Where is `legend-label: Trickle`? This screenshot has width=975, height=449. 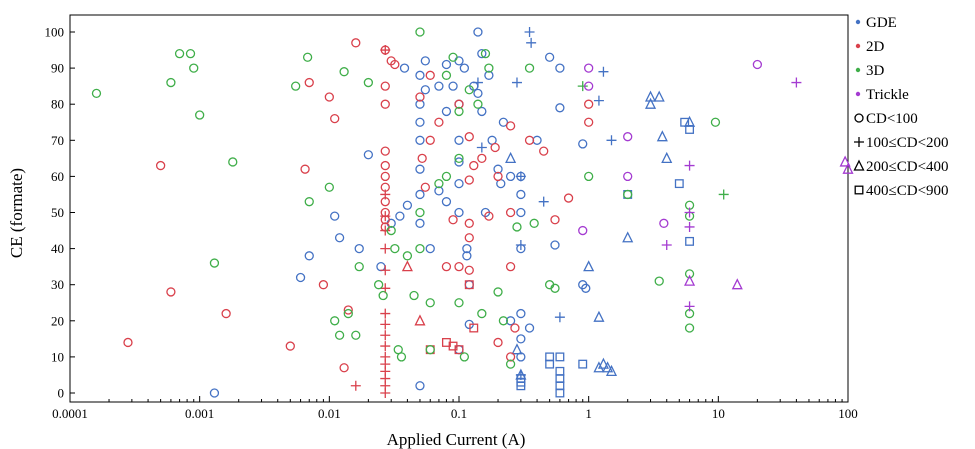
legend-label: Trickle is located at coordinates (887, 95).